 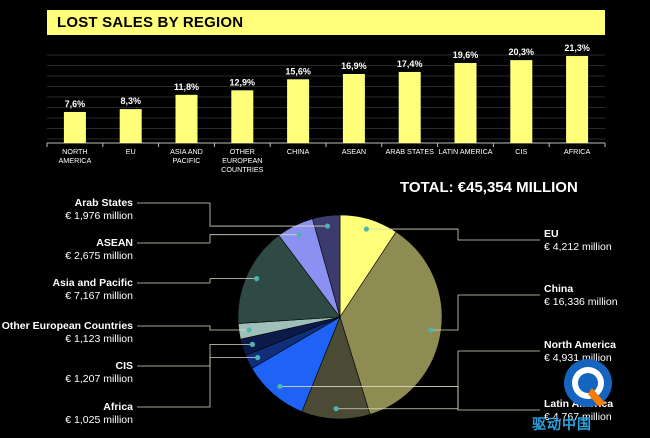 I want to click on bar-value-label: 21,3%, so click(x=577, y=48).